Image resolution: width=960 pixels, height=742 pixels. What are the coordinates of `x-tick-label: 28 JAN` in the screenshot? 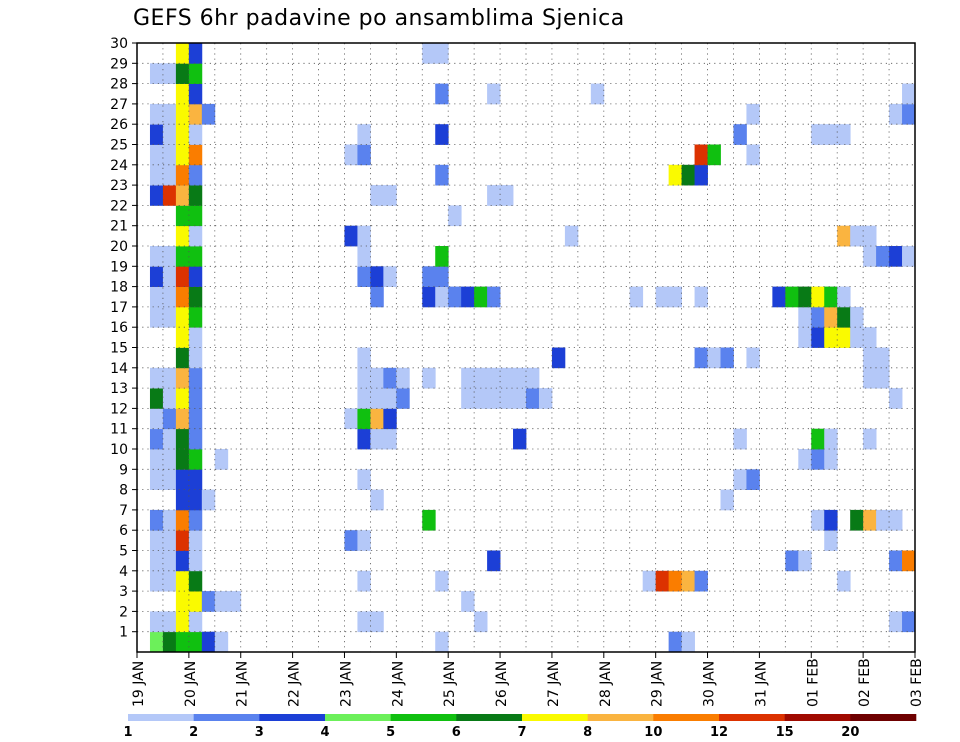 It's located at (606, 684).